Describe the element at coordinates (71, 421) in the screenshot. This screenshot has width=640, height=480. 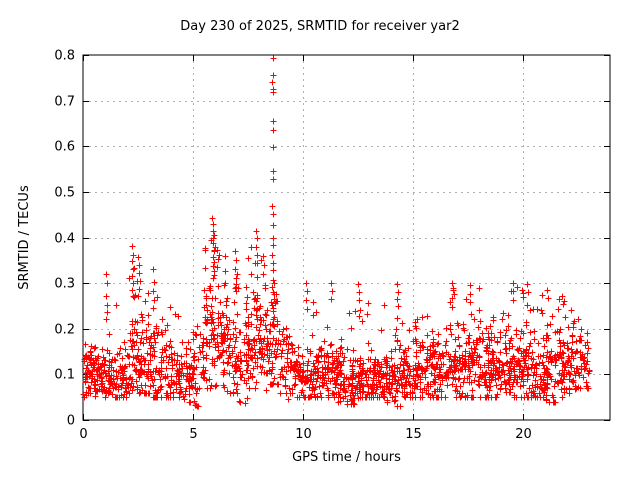
I see `y-tick-label: 0` at that location.